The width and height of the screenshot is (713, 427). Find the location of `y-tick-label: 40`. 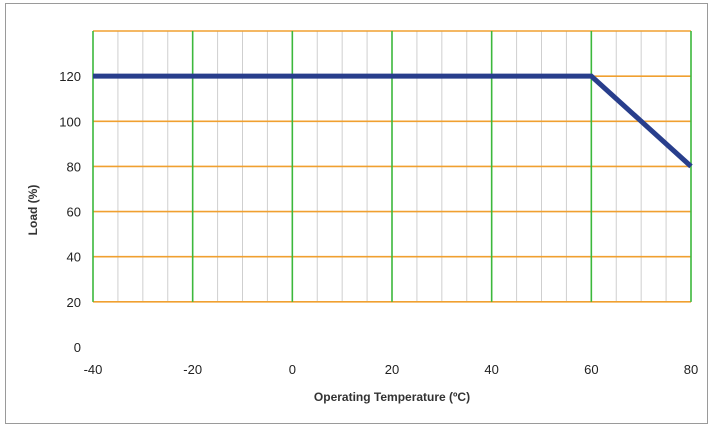

y-tick-label: 40 is located at coordinates (74, 257).